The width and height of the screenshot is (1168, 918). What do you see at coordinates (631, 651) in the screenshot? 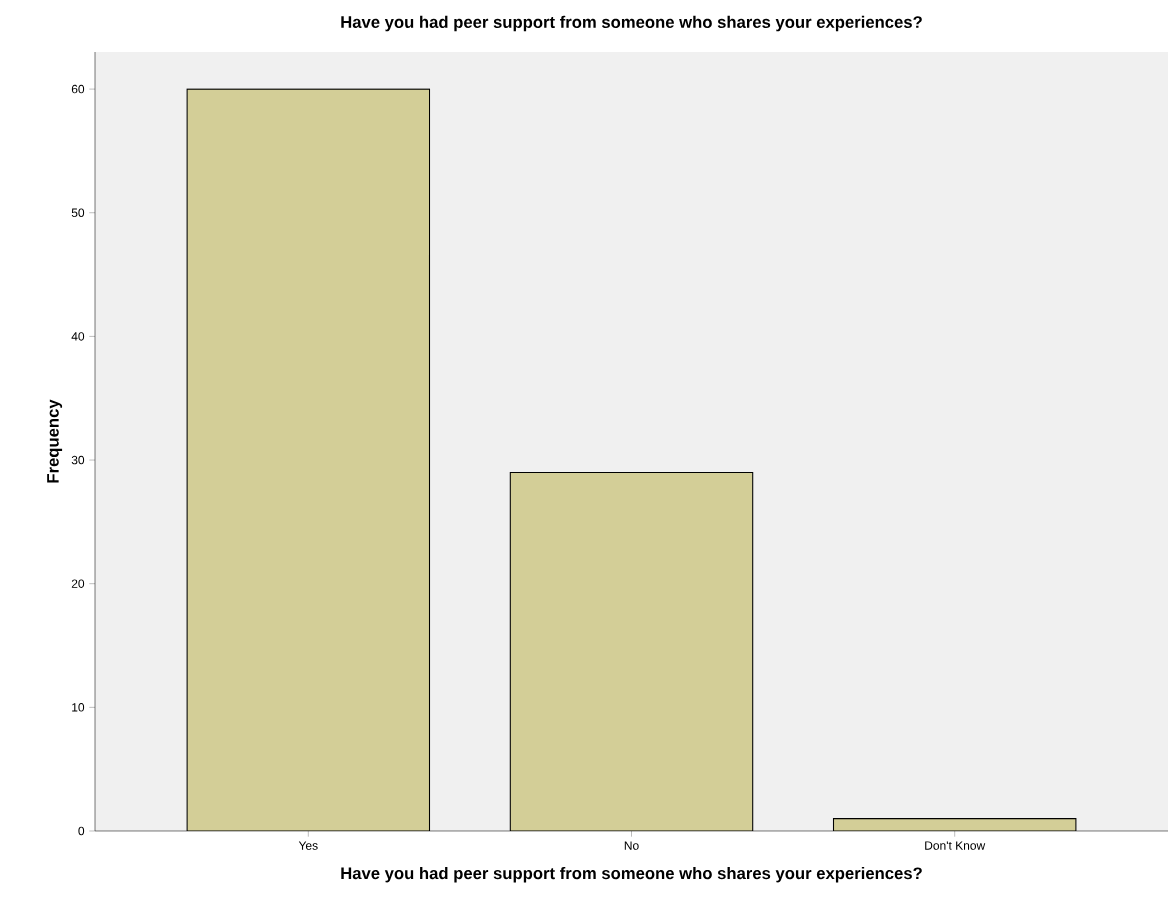
I see `bar` at bounding box center [631, 651].